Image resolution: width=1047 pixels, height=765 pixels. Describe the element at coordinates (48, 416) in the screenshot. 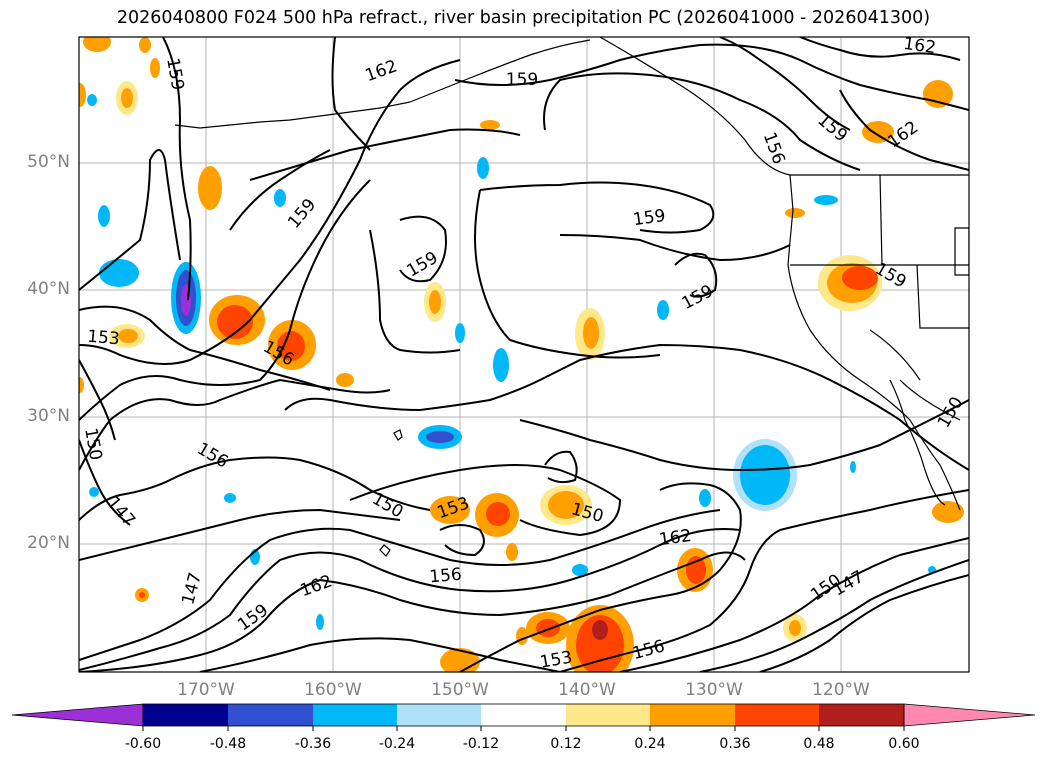

I see `lat-label-30n: 30°N` at that location.